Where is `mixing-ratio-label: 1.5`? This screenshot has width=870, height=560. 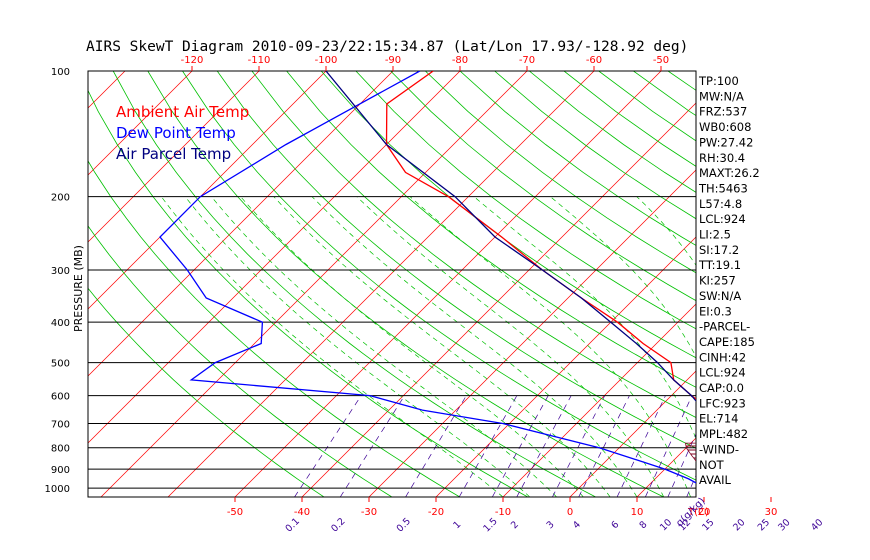 mixing-ratio-label: 1.5 is located at coordinates (490, 525).